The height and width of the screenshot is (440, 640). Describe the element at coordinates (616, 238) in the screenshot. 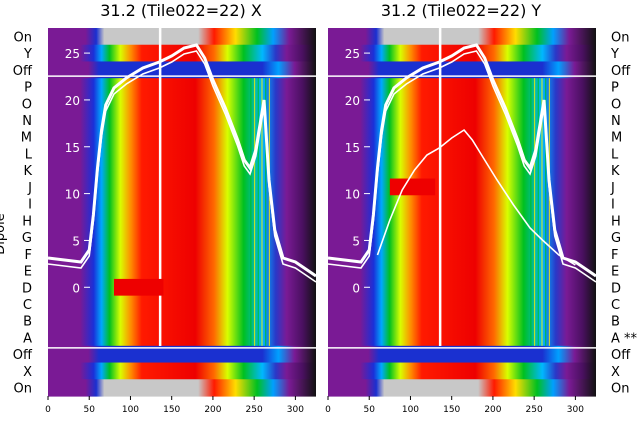

I see `right-row-label: G` at that location.